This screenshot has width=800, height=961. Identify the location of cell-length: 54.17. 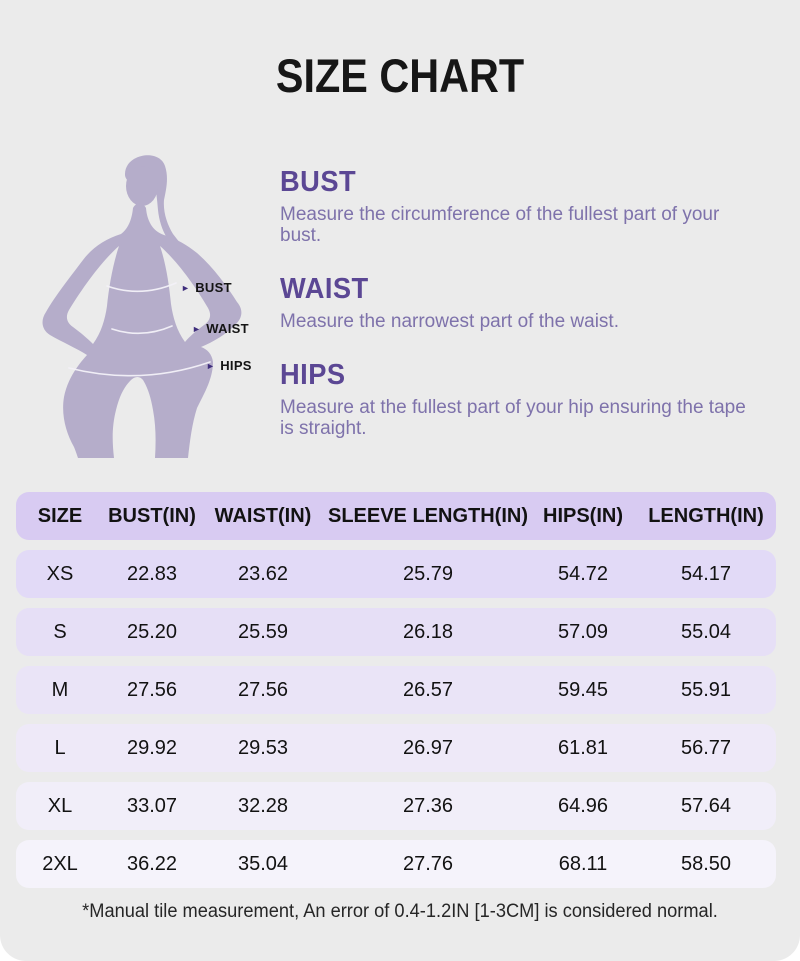
(706, 573).